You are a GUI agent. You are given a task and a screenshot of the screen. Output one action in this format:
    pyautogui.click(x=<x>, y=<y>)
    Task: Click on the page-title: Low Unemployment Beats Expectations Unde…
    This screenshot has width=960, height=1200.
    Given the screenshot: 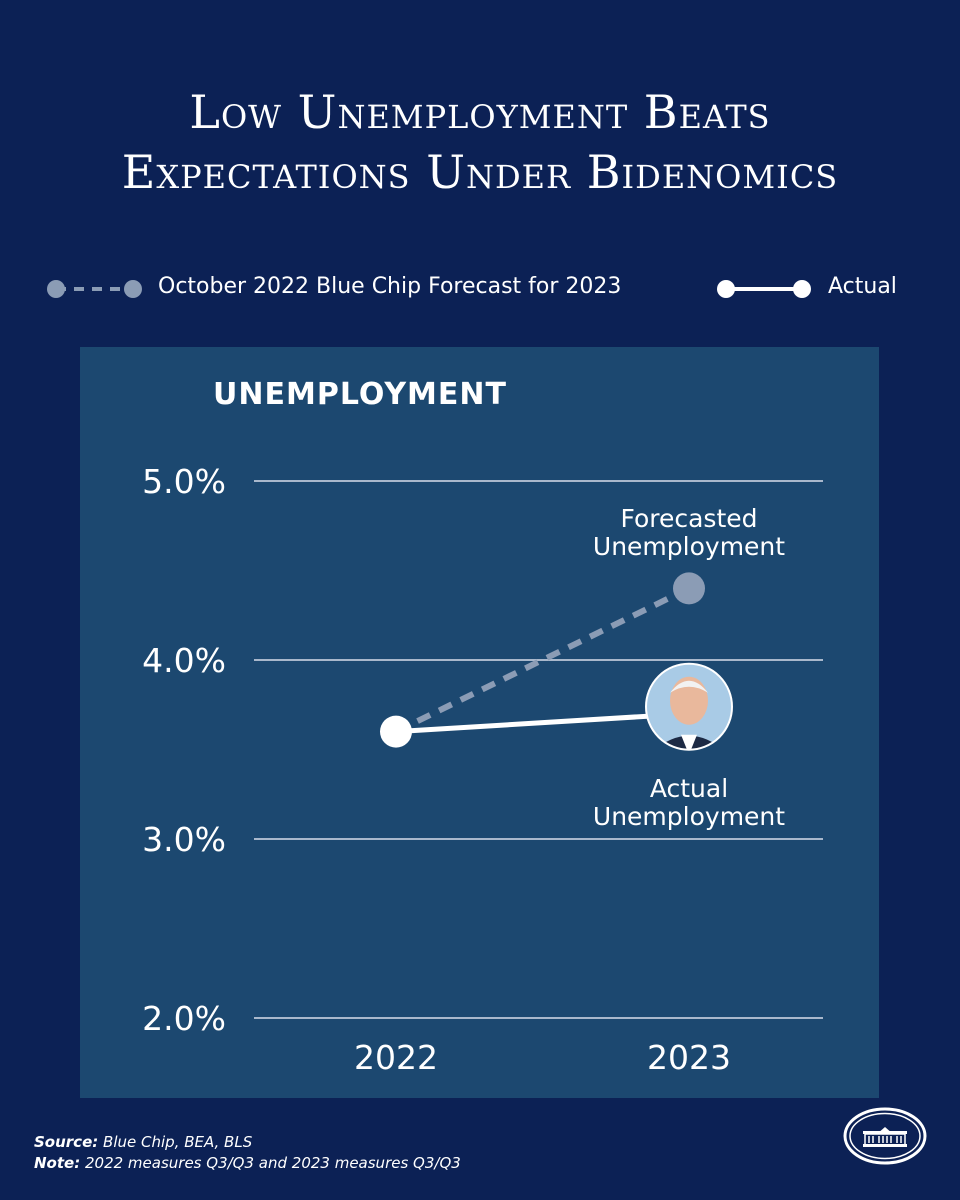 What is the action you would take?
    pyautogui.click(x=480, y=142)
    